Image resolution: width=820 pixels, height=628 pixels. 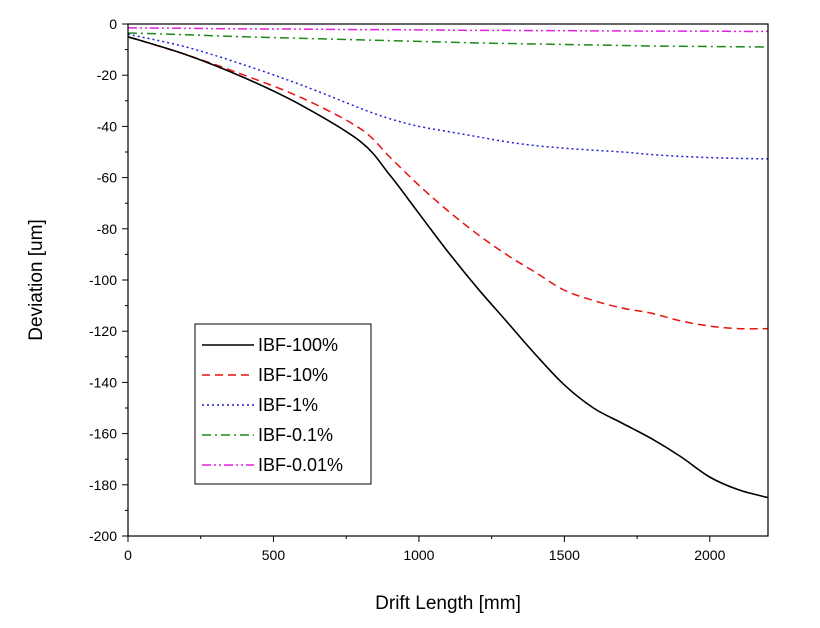 I want to click on x-tick-label: 2000, so click(x=709, y=555).